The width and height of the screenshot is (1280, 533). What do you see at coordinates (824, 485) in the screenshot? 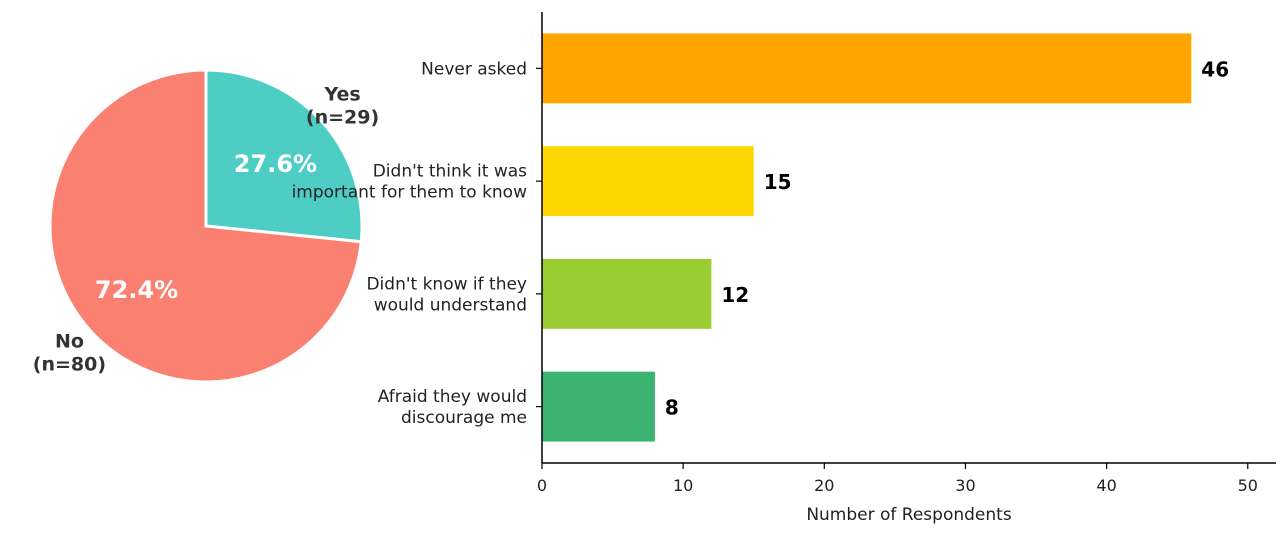
I see `x-tick-label: 20` at bounding box center [824, 485].